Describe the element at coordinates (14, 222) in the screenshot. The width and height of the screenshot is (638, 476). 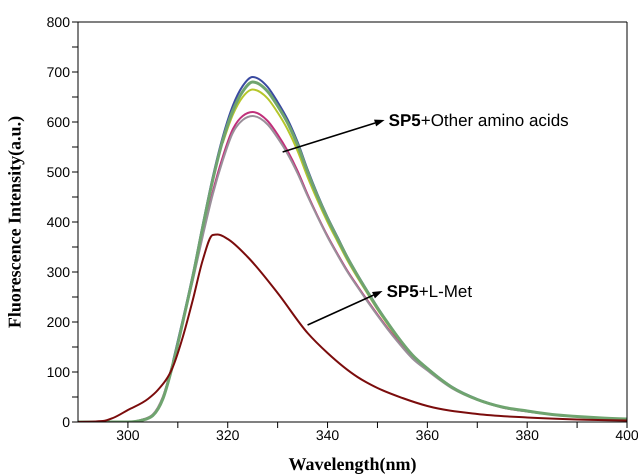
I see `y-axis-title: Fluorescence Intensity(a.u.)` at that location.